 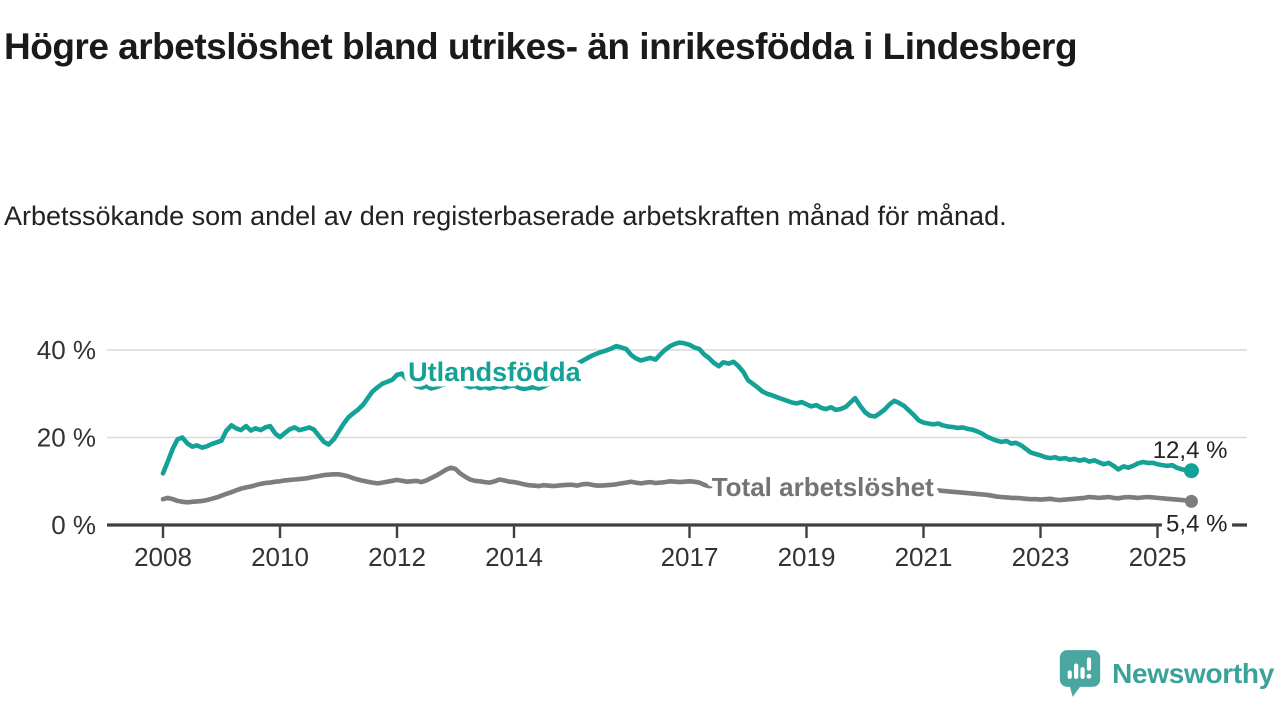 I want to click on y-tick-label-40: 40 %, so click(x=66, y=350).